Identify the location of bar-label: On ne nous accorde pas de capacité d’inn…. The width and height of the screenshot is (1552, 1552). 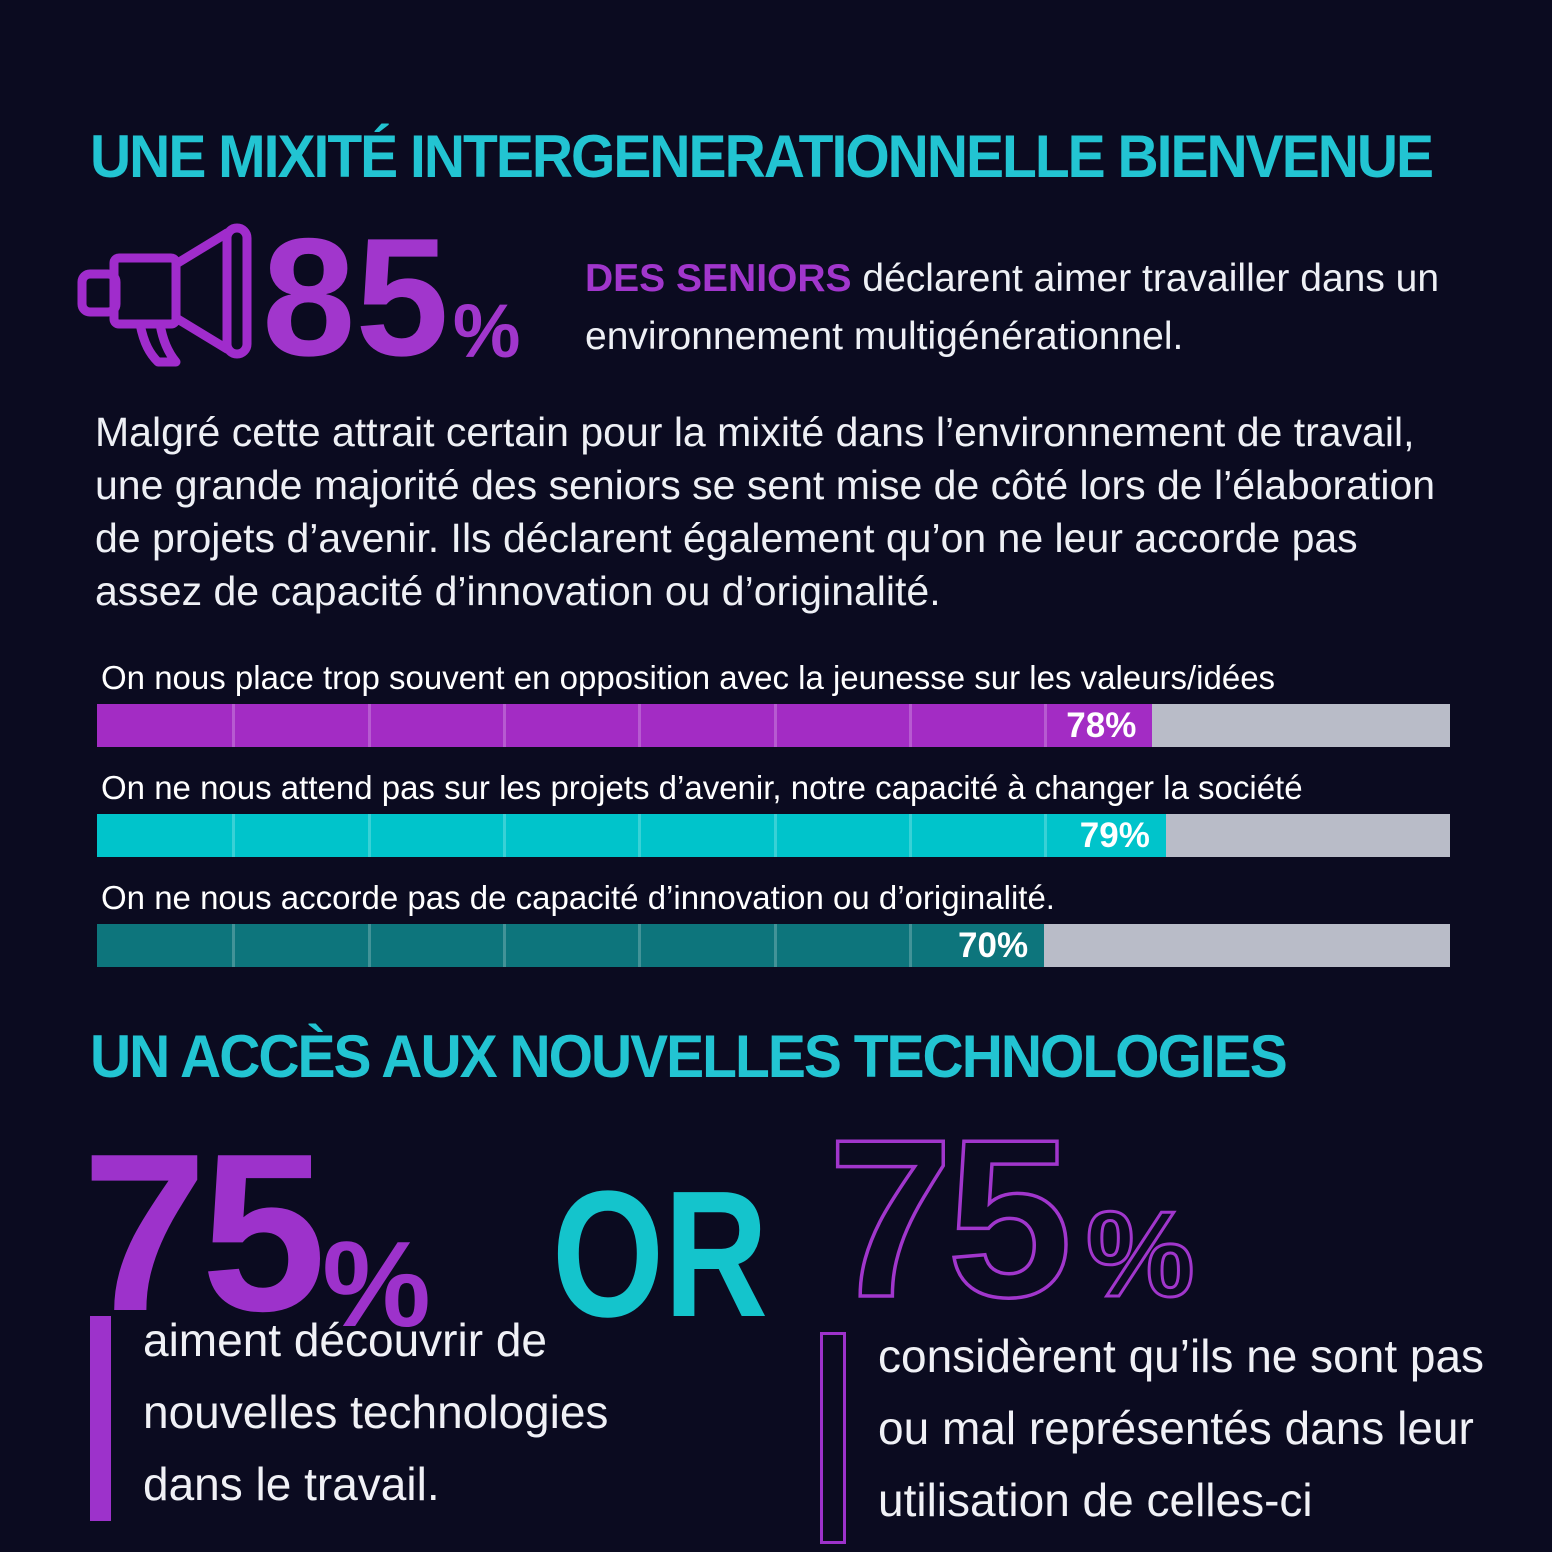
(578, 897).